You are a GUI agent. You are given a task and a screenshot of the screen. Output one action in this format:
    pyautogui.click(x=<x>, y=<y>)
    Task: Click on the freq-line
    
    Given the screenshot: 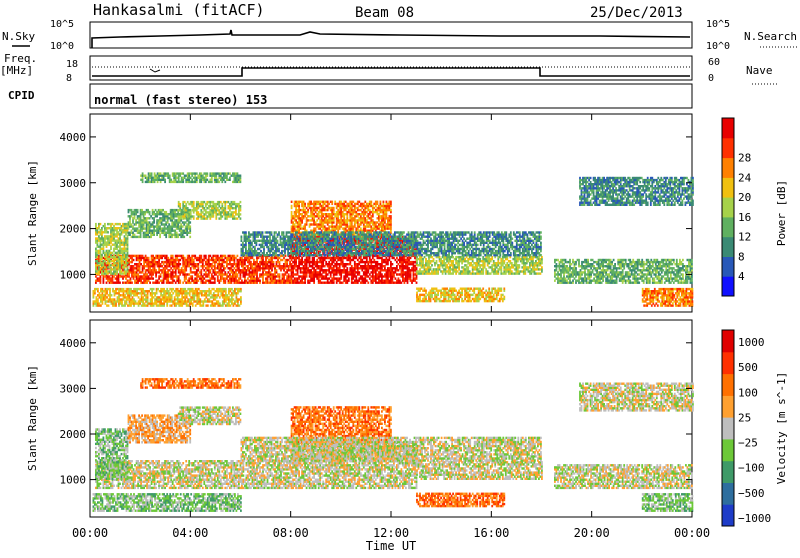 What is the action you would take?
    pyautogui.click(x=391, y=72)
    